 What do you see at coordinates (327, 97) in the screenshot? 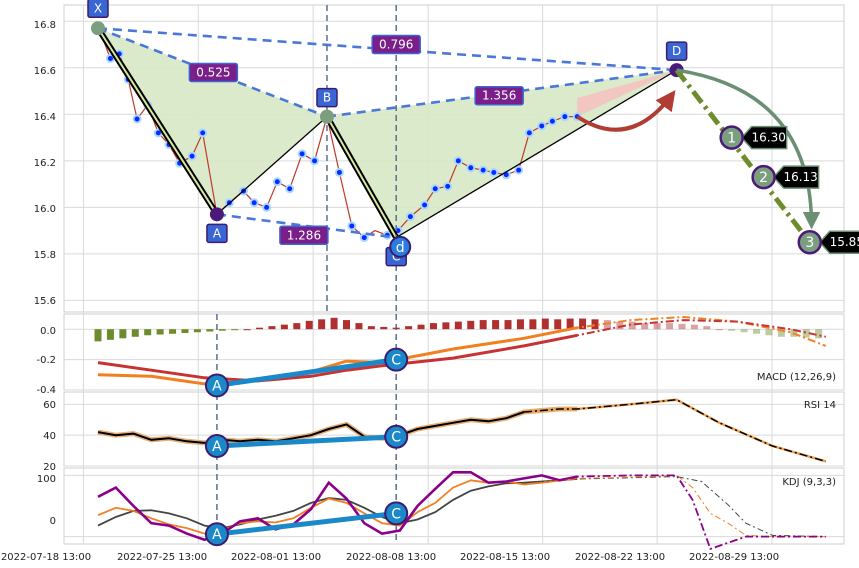
I see `label-b-box` at bounding box center [327, 97].